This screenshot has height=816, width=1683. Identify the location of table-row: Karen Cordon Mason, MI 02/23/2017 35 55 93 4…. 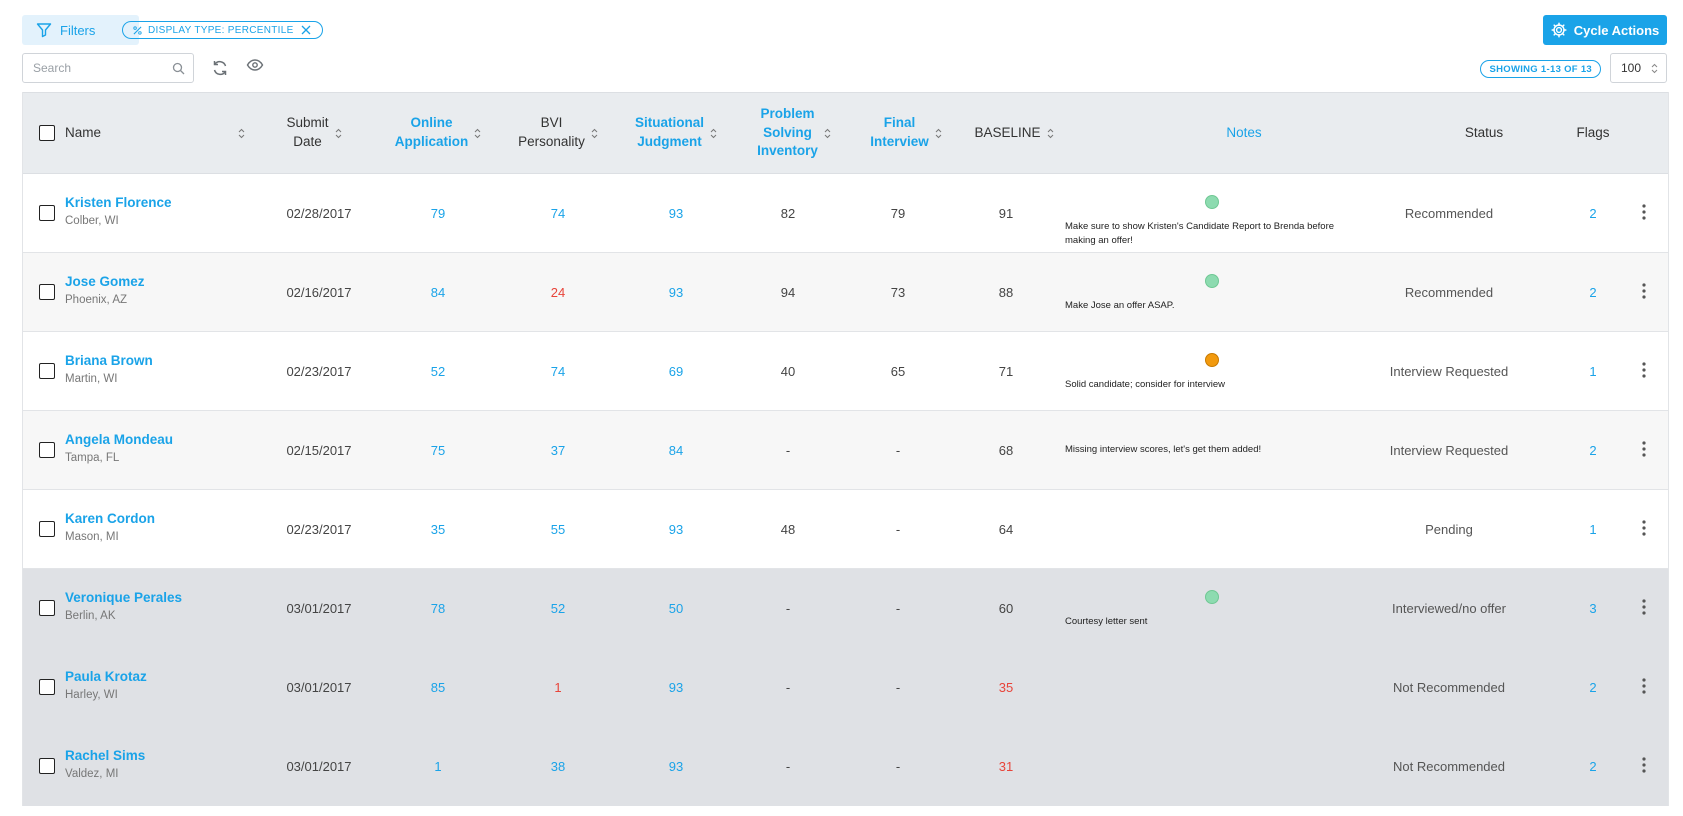
(845, 529).